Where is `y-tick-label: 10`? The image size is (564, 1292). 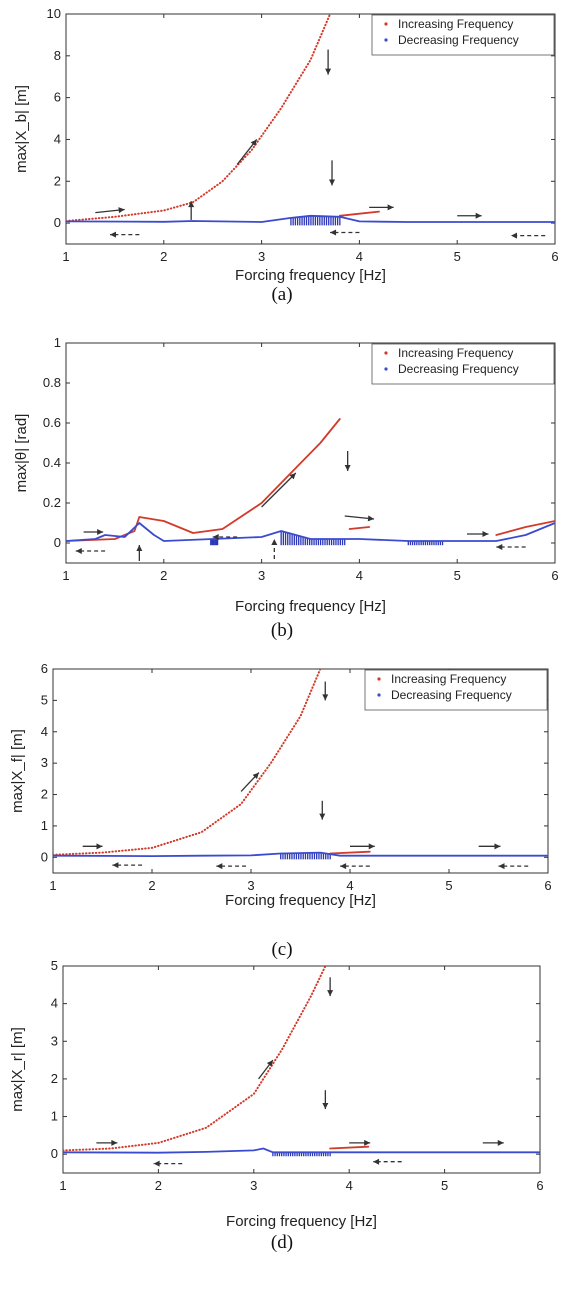
y-tick-label: 10 is located at coordinates (54, 13).